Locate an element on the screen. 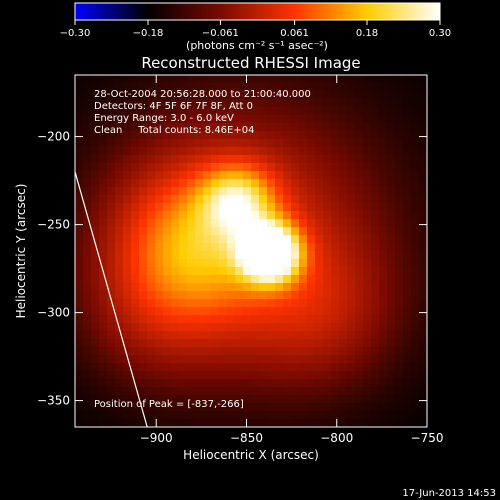 Image resolution: width=500 pixels, height=500 pixels. colorbar-units: (photons cm⁻² s⁻¹ asec⁻²) is located at coordinates (257, 45).